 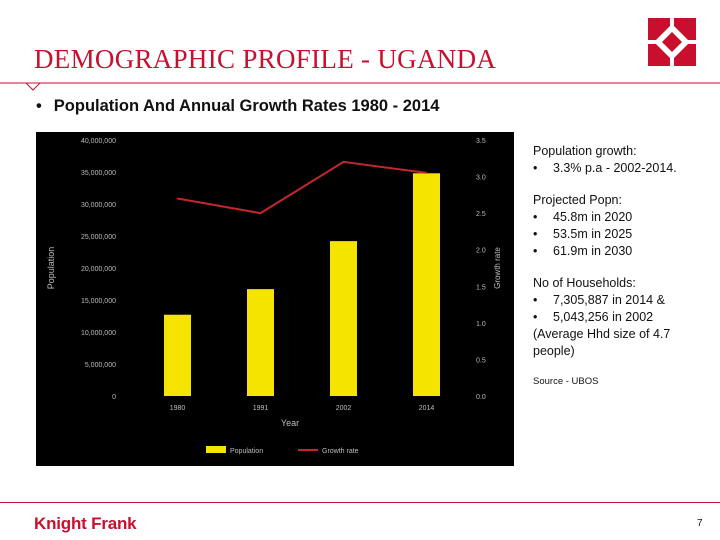 I want to click on slide-title: DEMOGRAPHIC PROFILE - UGANDA, so click(x=265, y=59).